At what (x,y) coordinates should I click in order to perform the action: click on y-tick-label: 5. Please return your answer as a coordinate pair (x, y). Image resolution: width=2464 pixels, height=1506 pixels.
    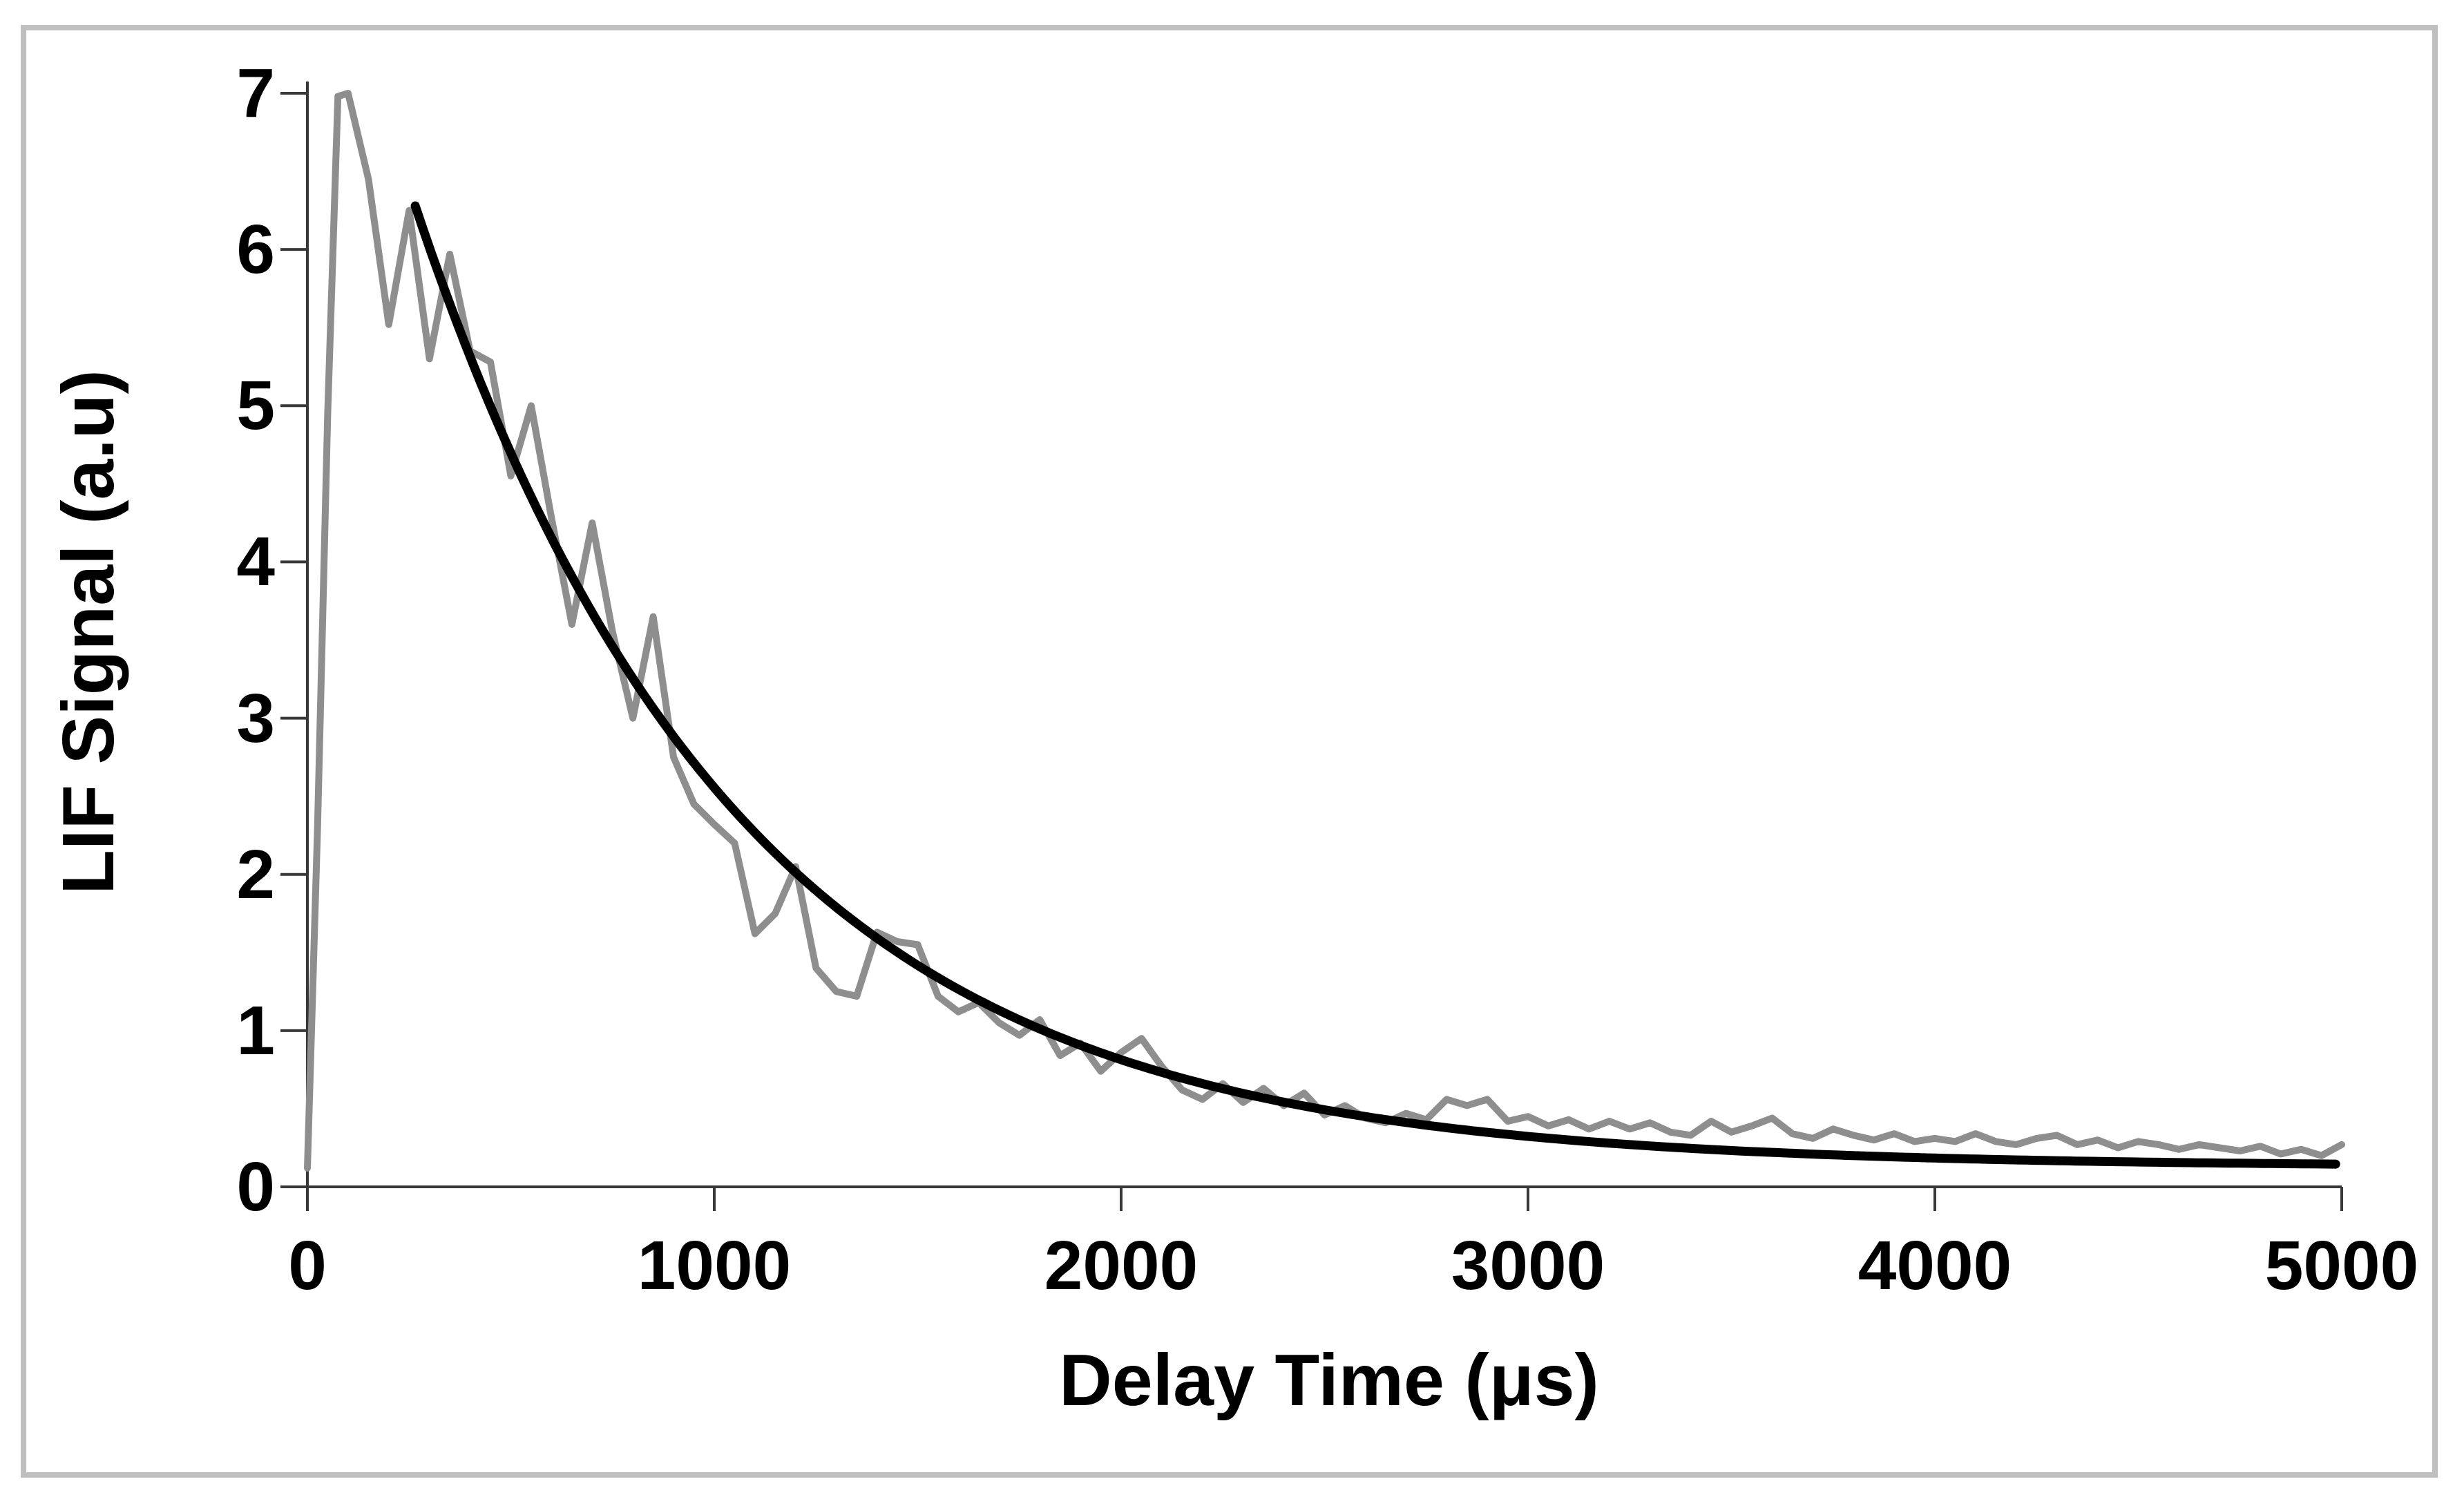
    Looking at the image, I should click on (255, 406).